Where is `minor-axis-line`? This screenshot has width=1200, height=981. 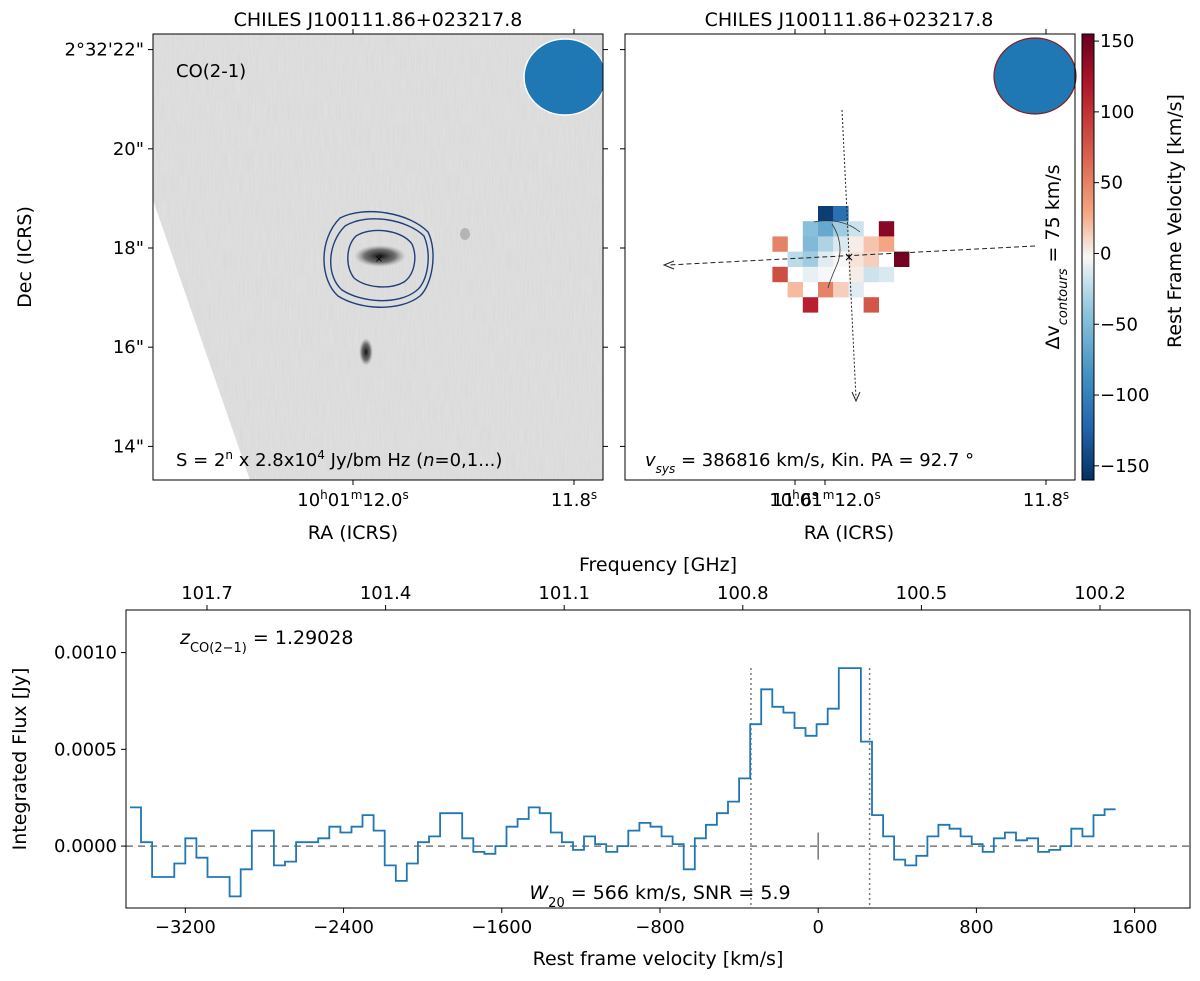
minor-axis-line is located at coordinates (849, 254).